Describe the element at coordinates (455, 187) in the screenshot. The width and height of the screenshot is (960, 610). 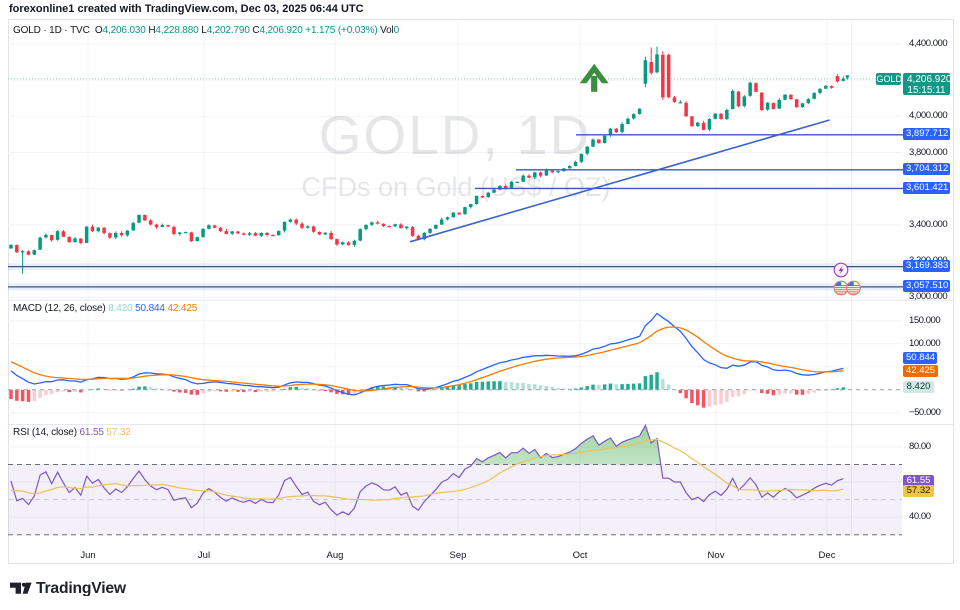
I see `svg-text: CFDs on Gold (US$ / OZ)` at that location.